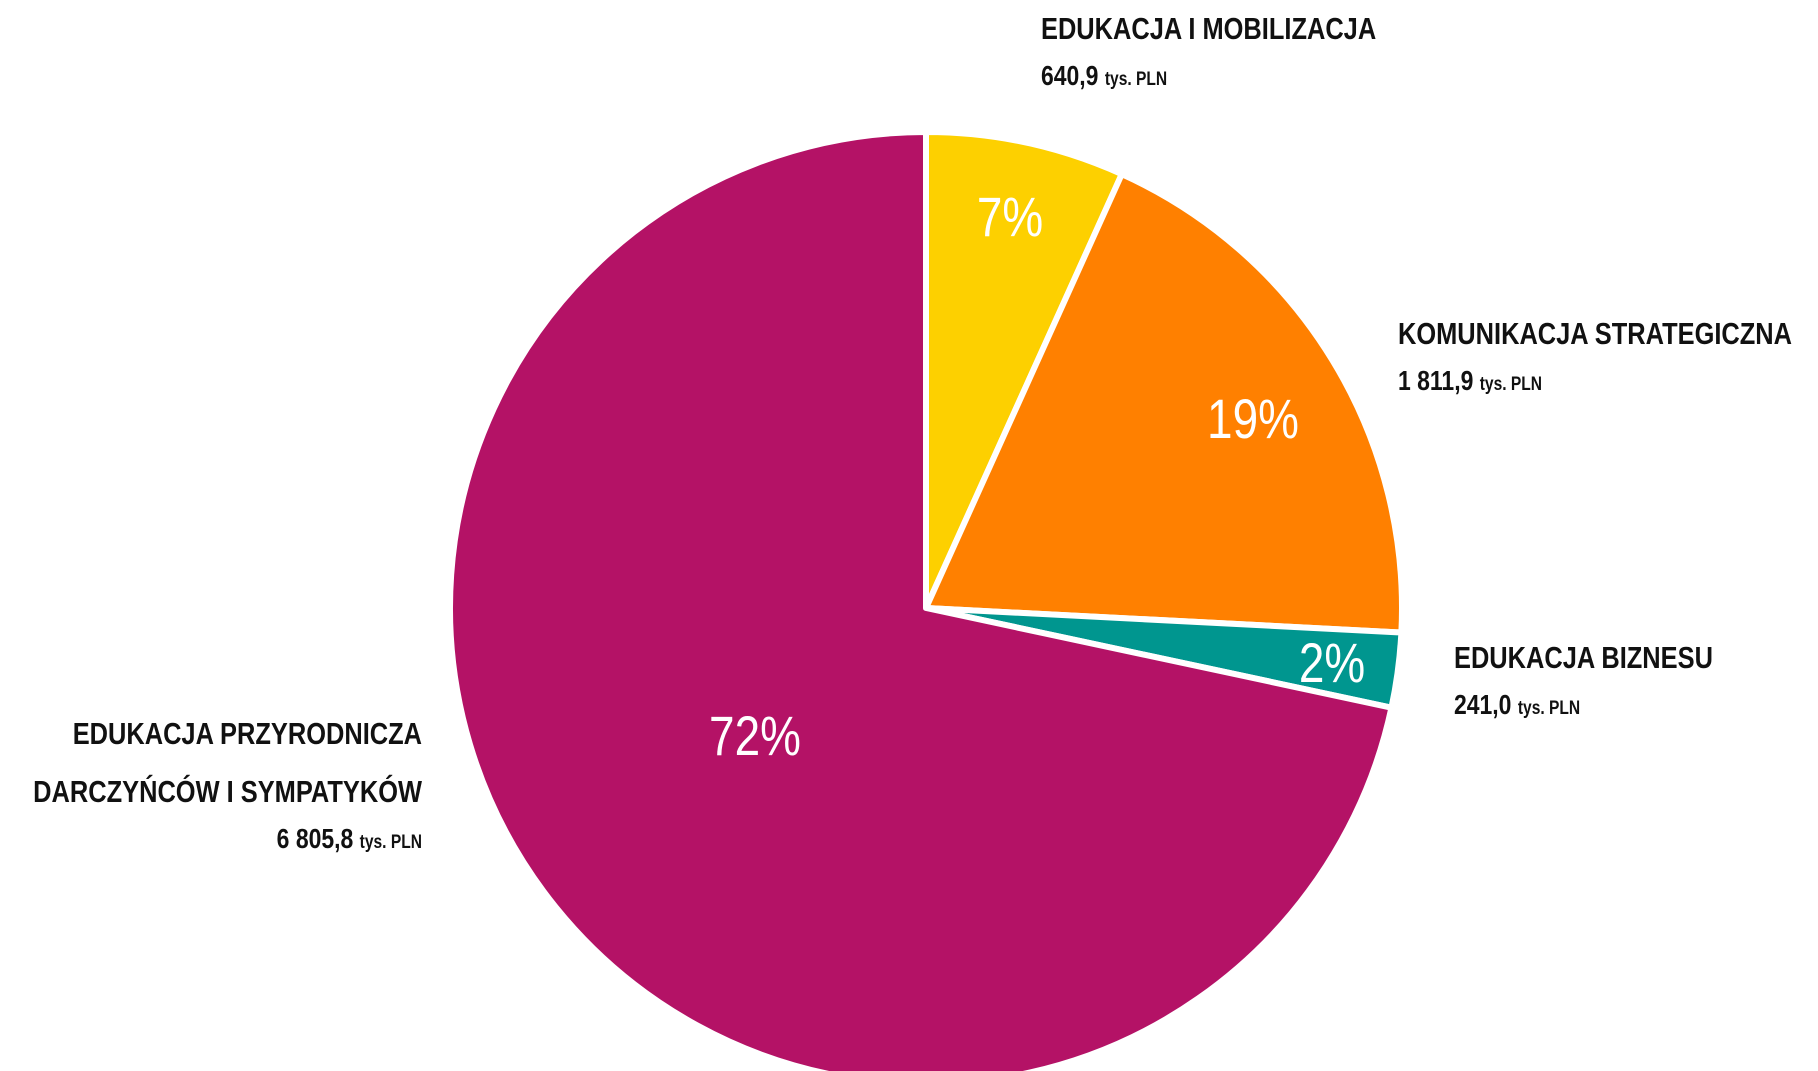 The image size is (1818, 1071). Describe the element at coordinates (1636, 707) in the screenshot. I see `value-line: 241,0 tys. PLN` at that location.